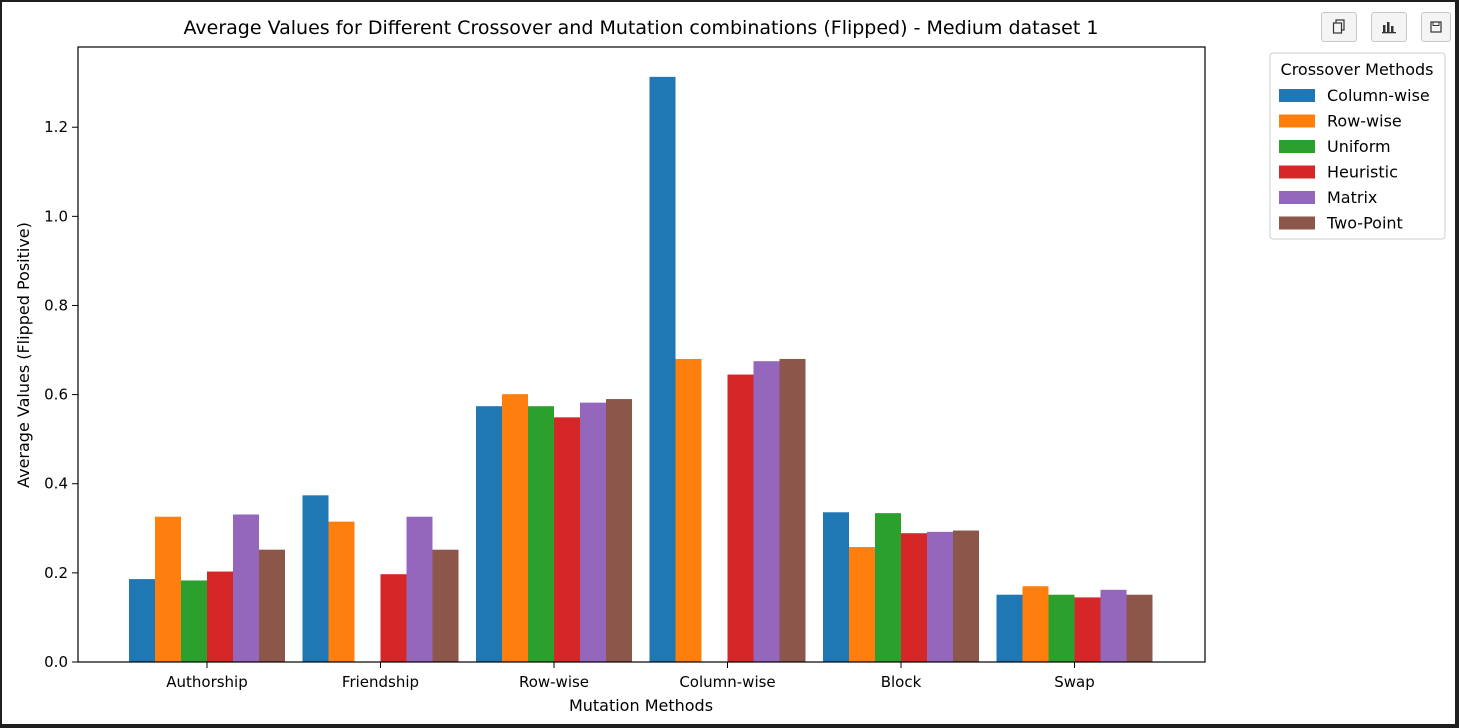 The image size is (1459, 728). I want to click on bar-two-point-column-wise, so click(792, 510).